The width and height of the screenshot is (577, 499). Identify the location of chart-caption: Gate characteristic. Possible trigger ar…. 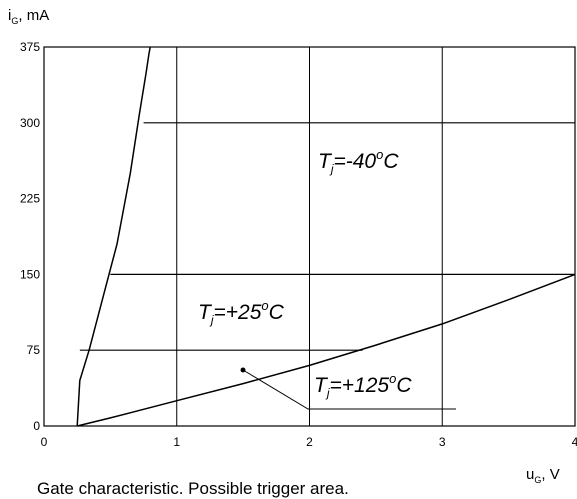
(193, 488).